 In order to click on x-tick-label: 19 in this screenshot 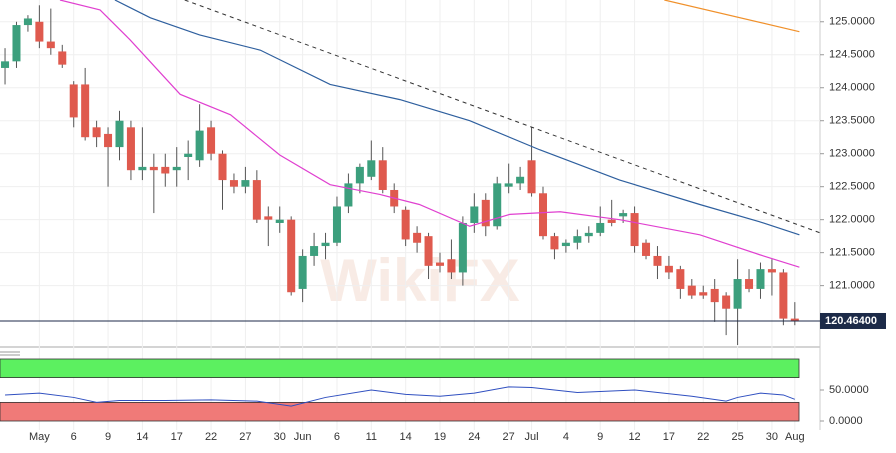, I will do `click(440, 437)`.